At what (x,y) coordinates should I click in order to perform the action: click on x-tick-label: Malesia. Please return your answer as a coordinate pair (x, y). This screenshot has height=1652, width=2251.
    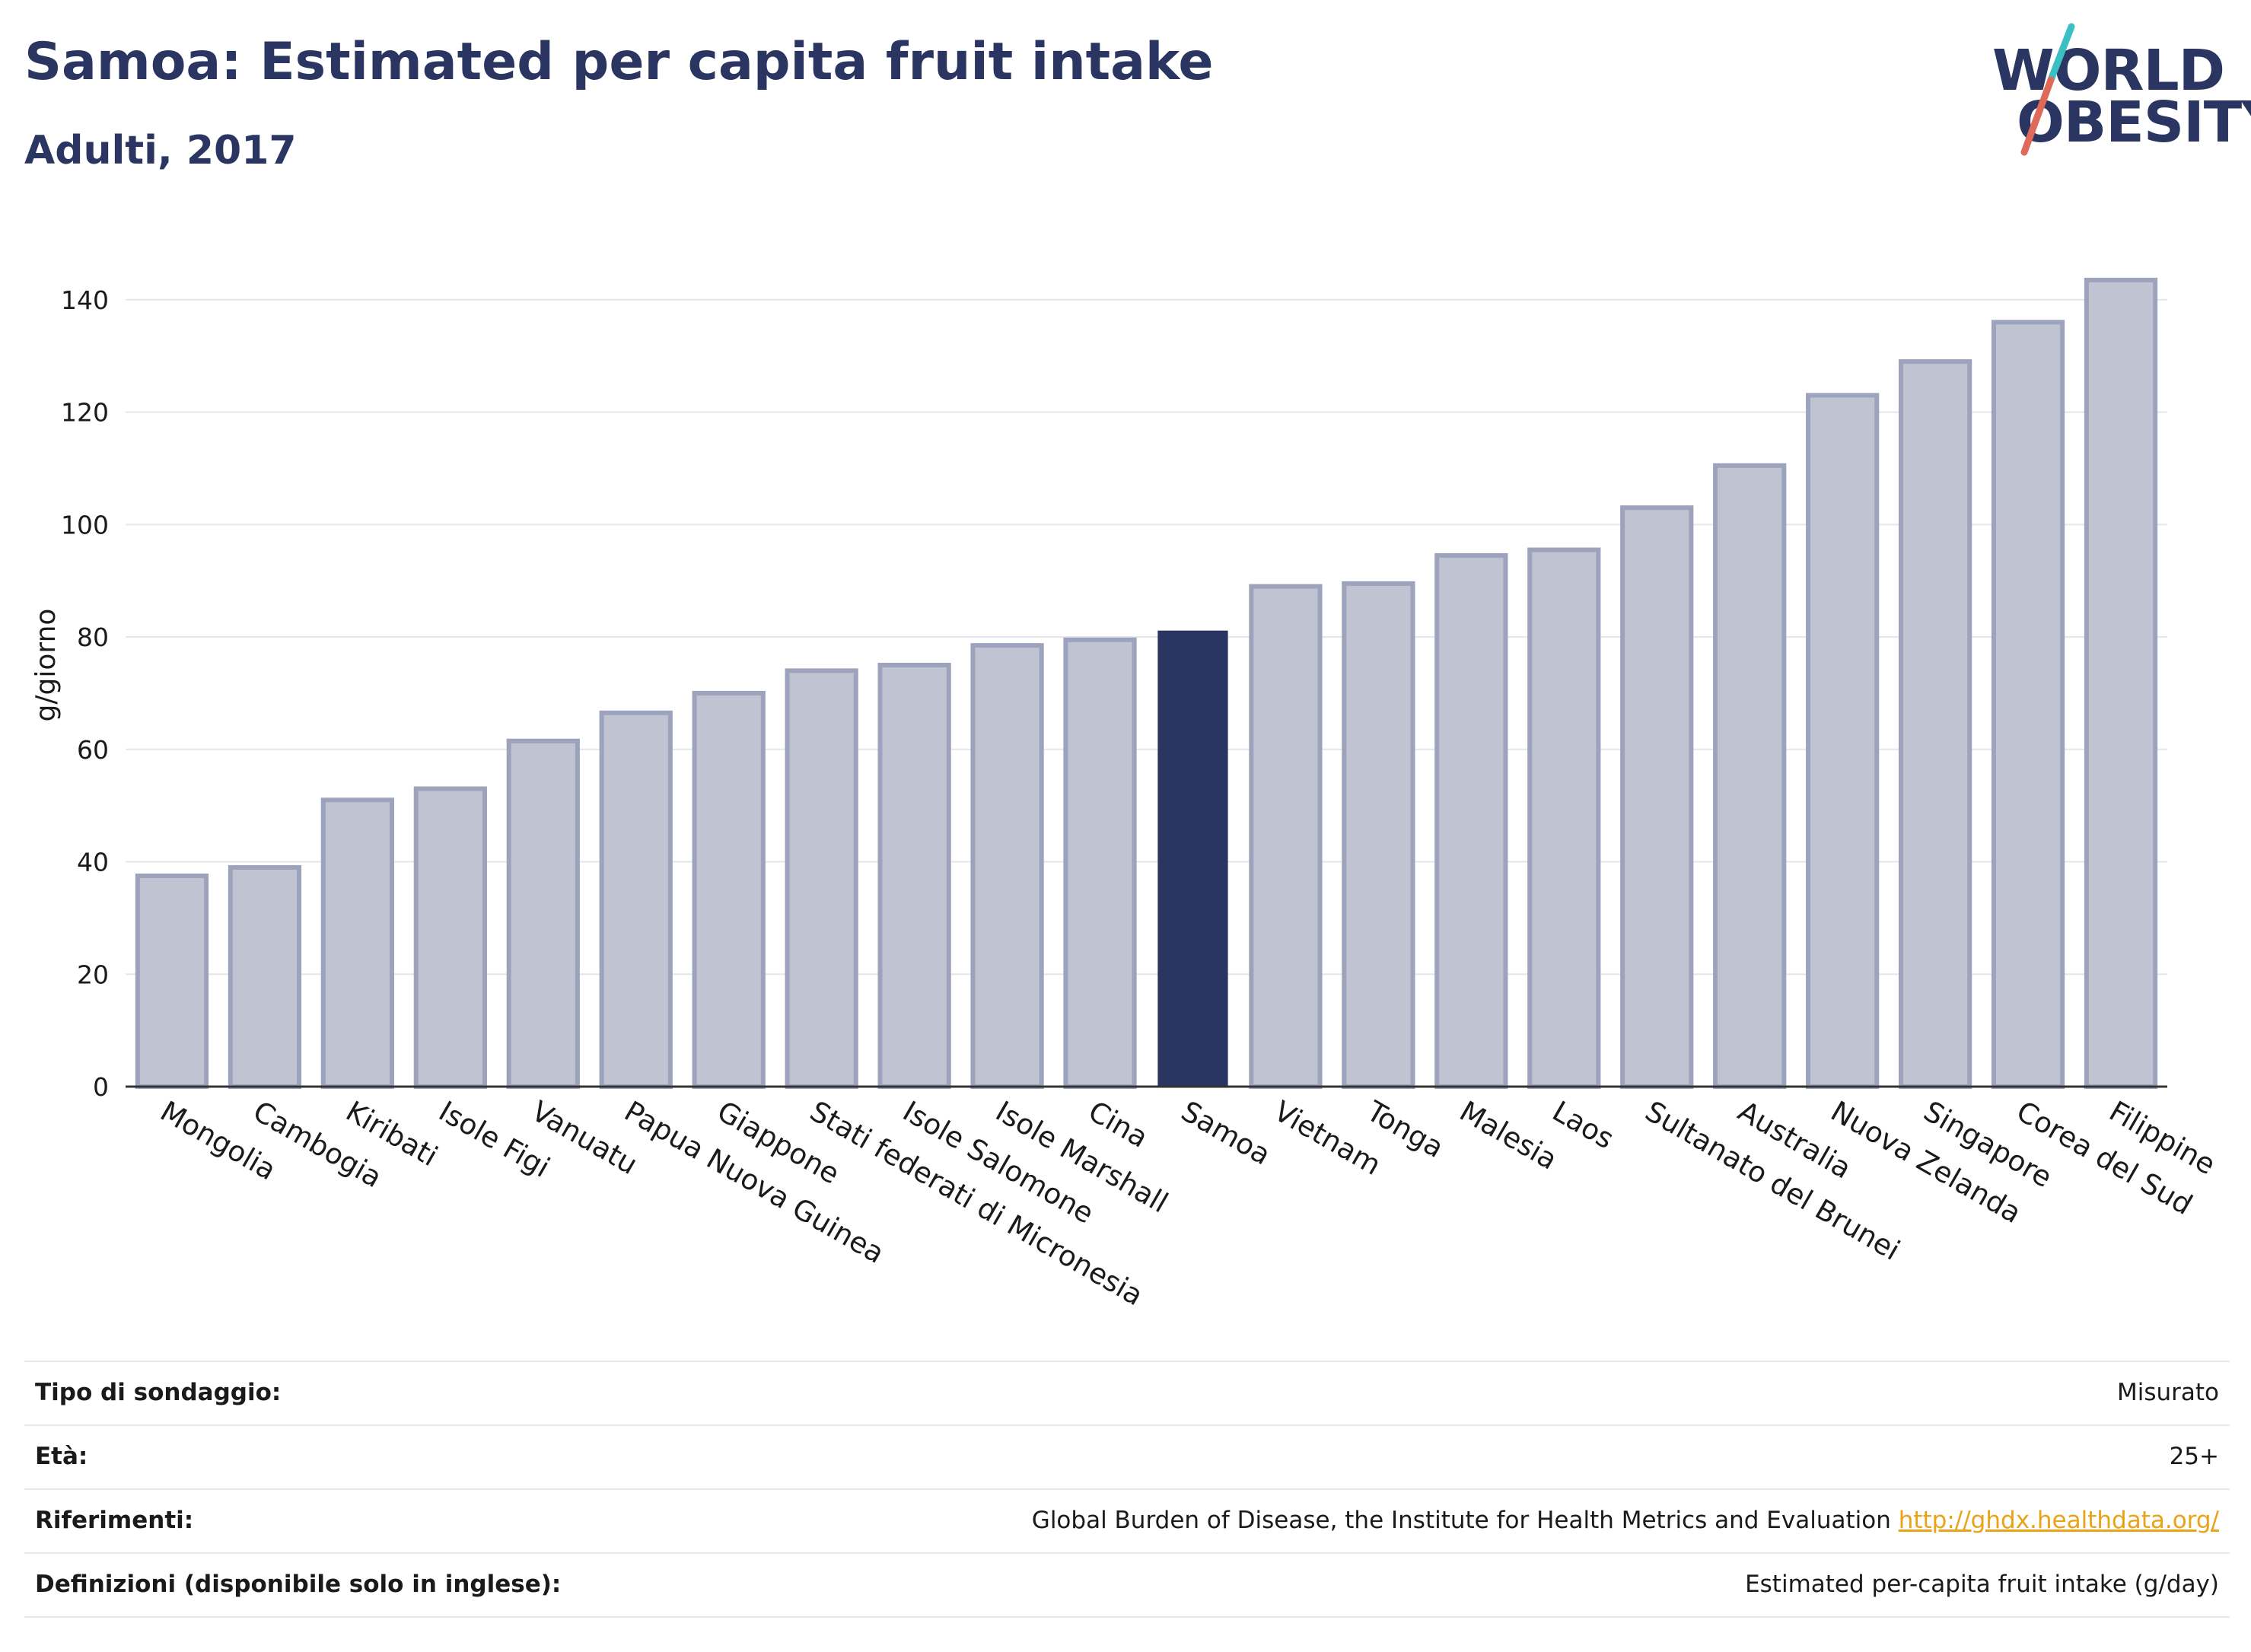
    Looking at the image, I should click on (1508, 1135).